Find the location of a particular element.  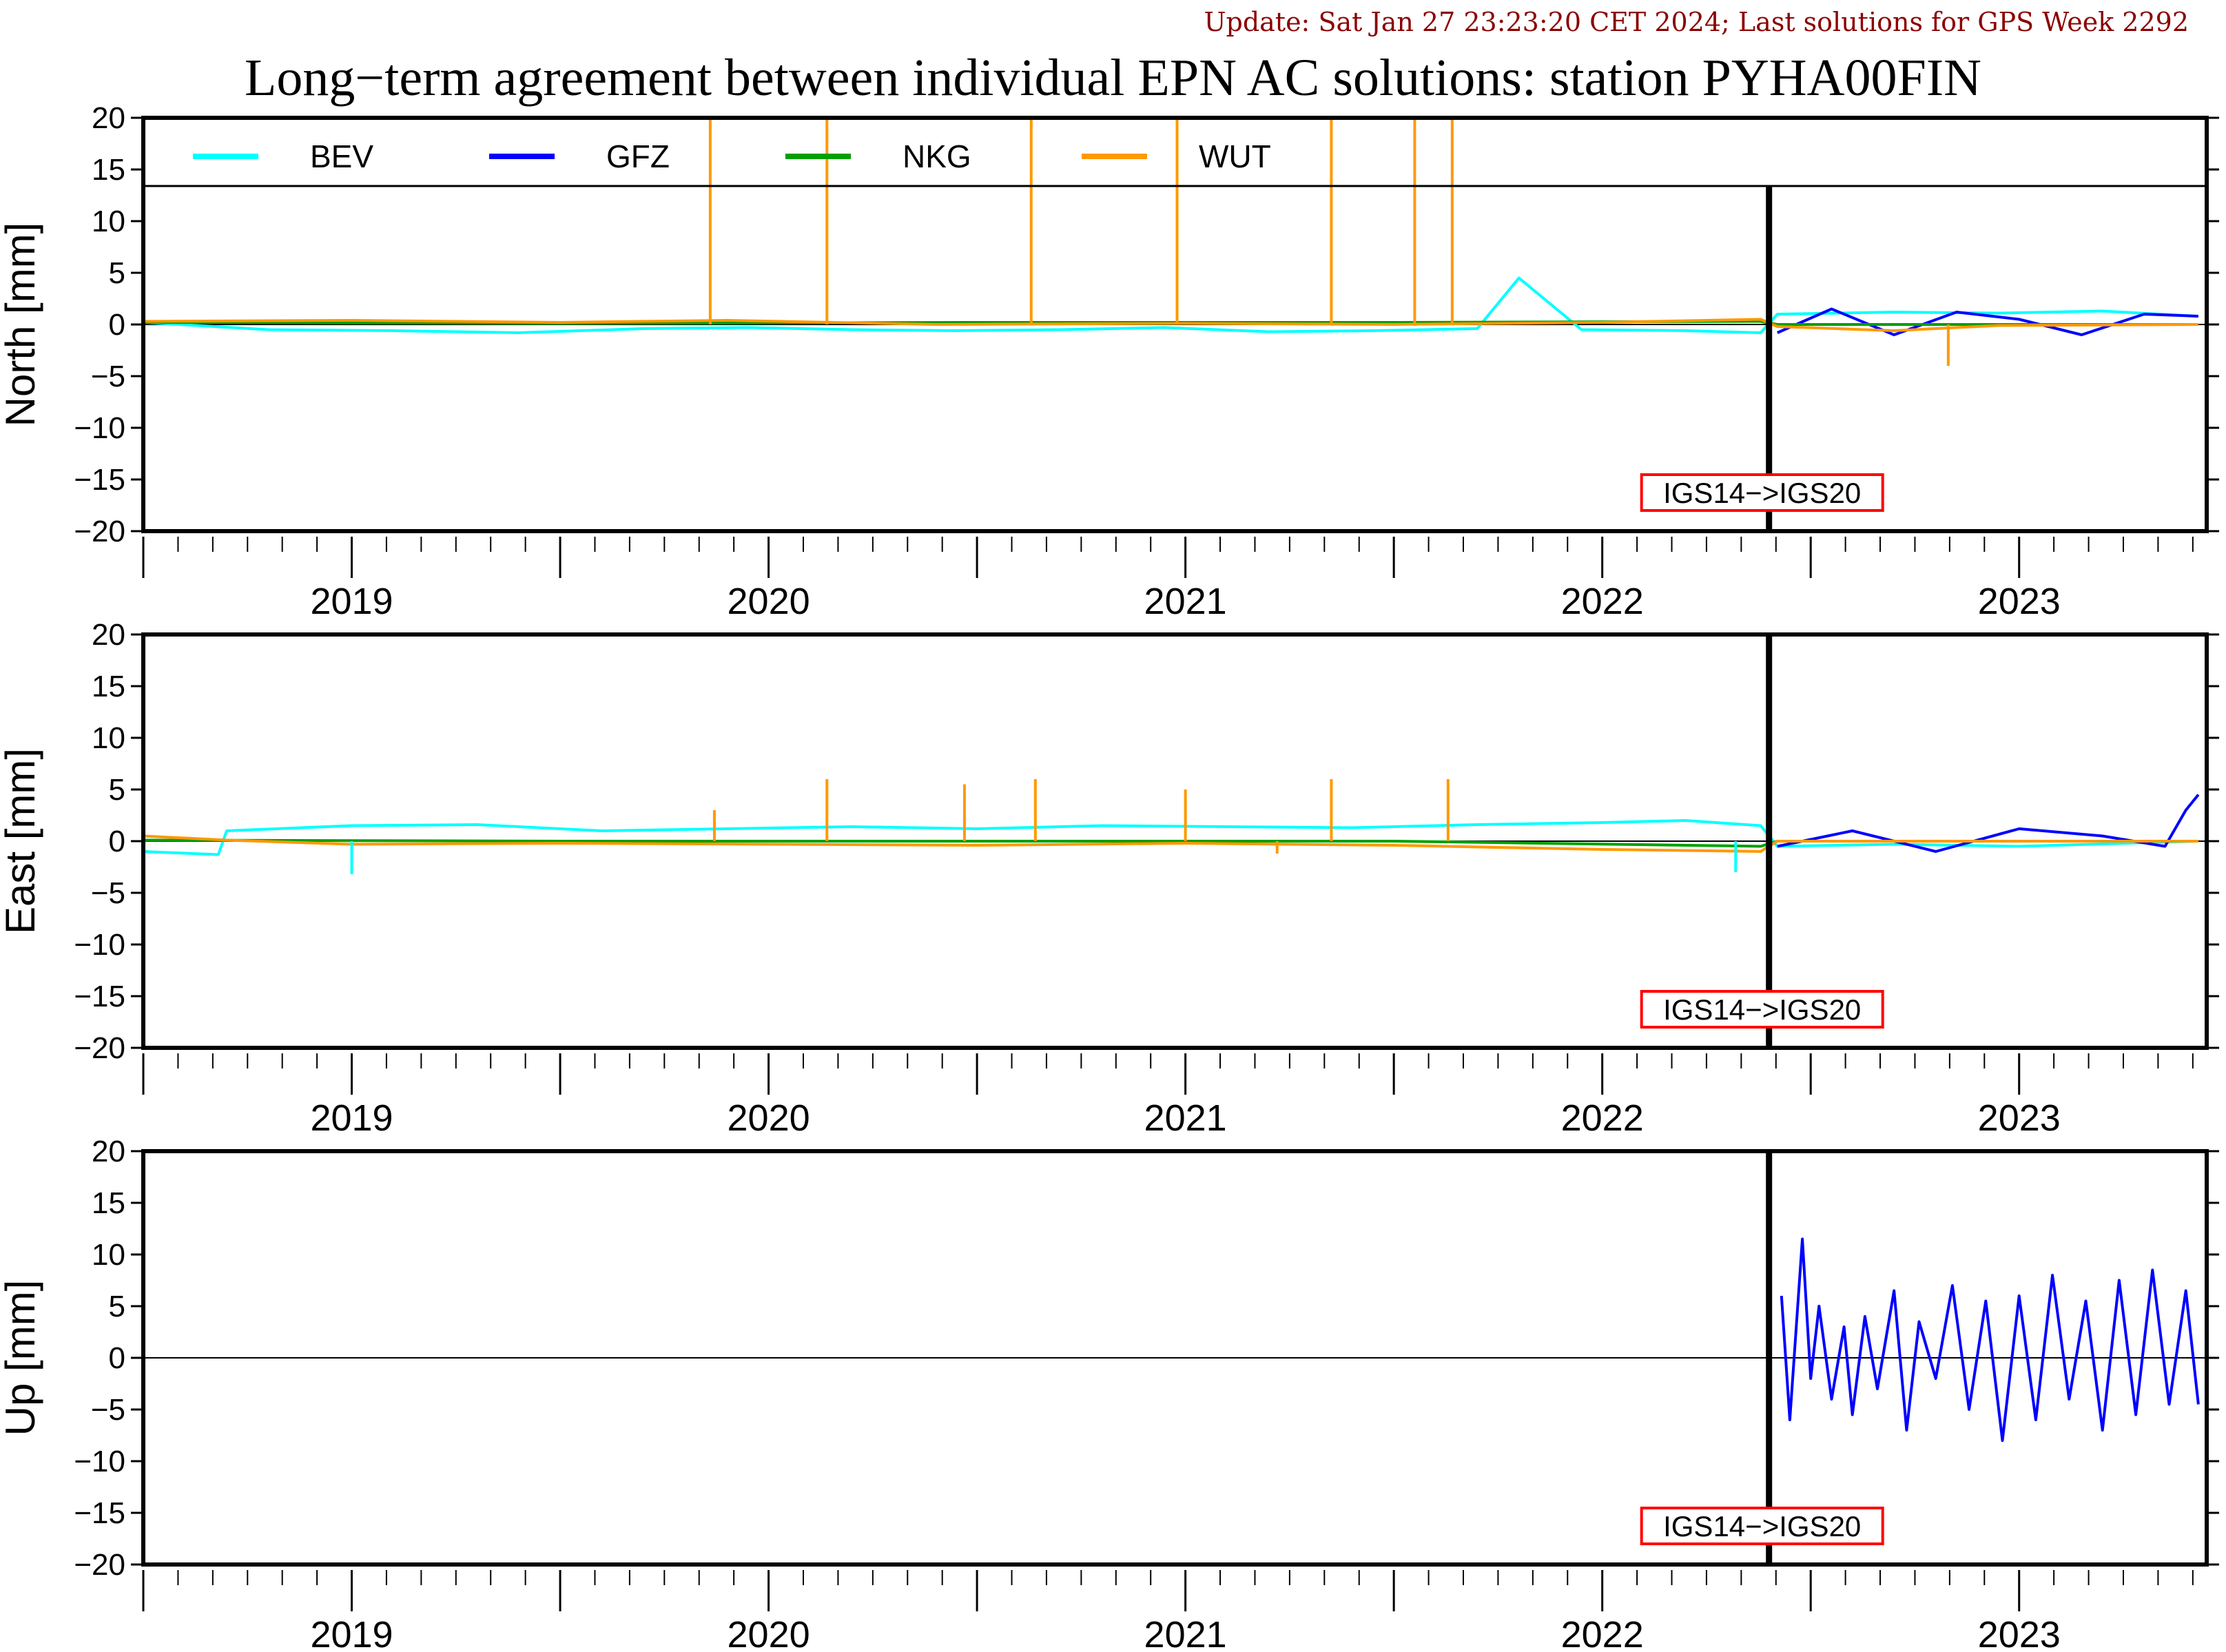

y-axis-label: East [mm] is located at coordinates (21, 841).